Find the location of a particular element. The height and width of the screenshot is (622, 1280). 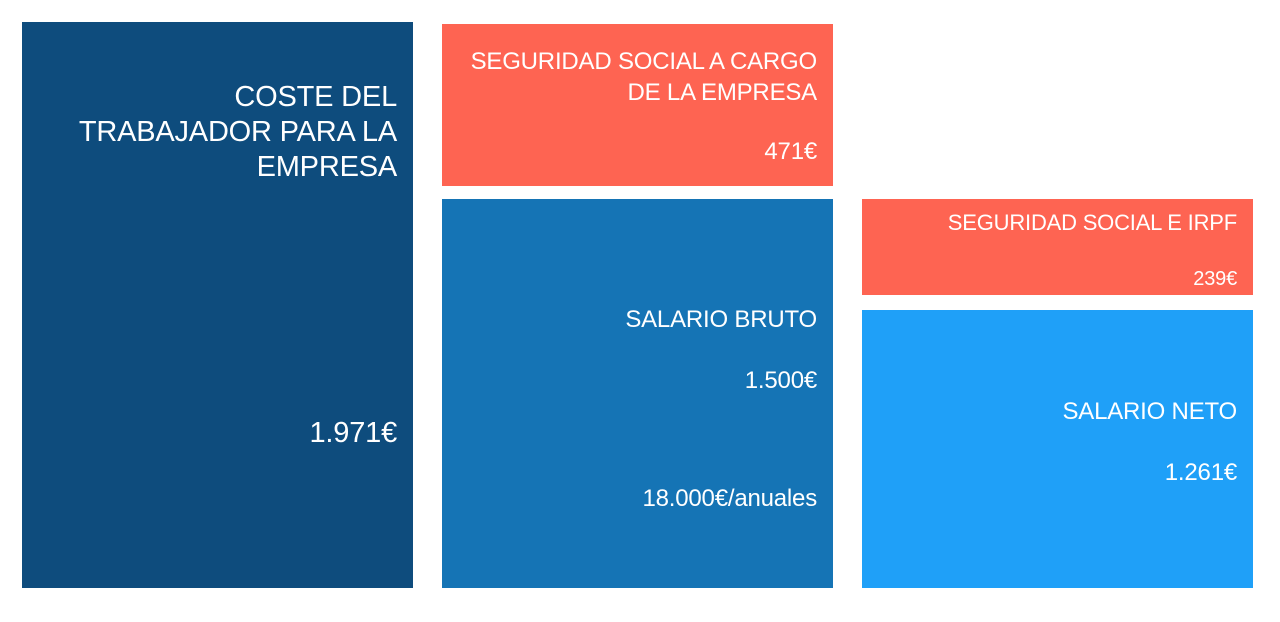

net-salary-value: 1.261€ is located at coordinates (1200, 472).